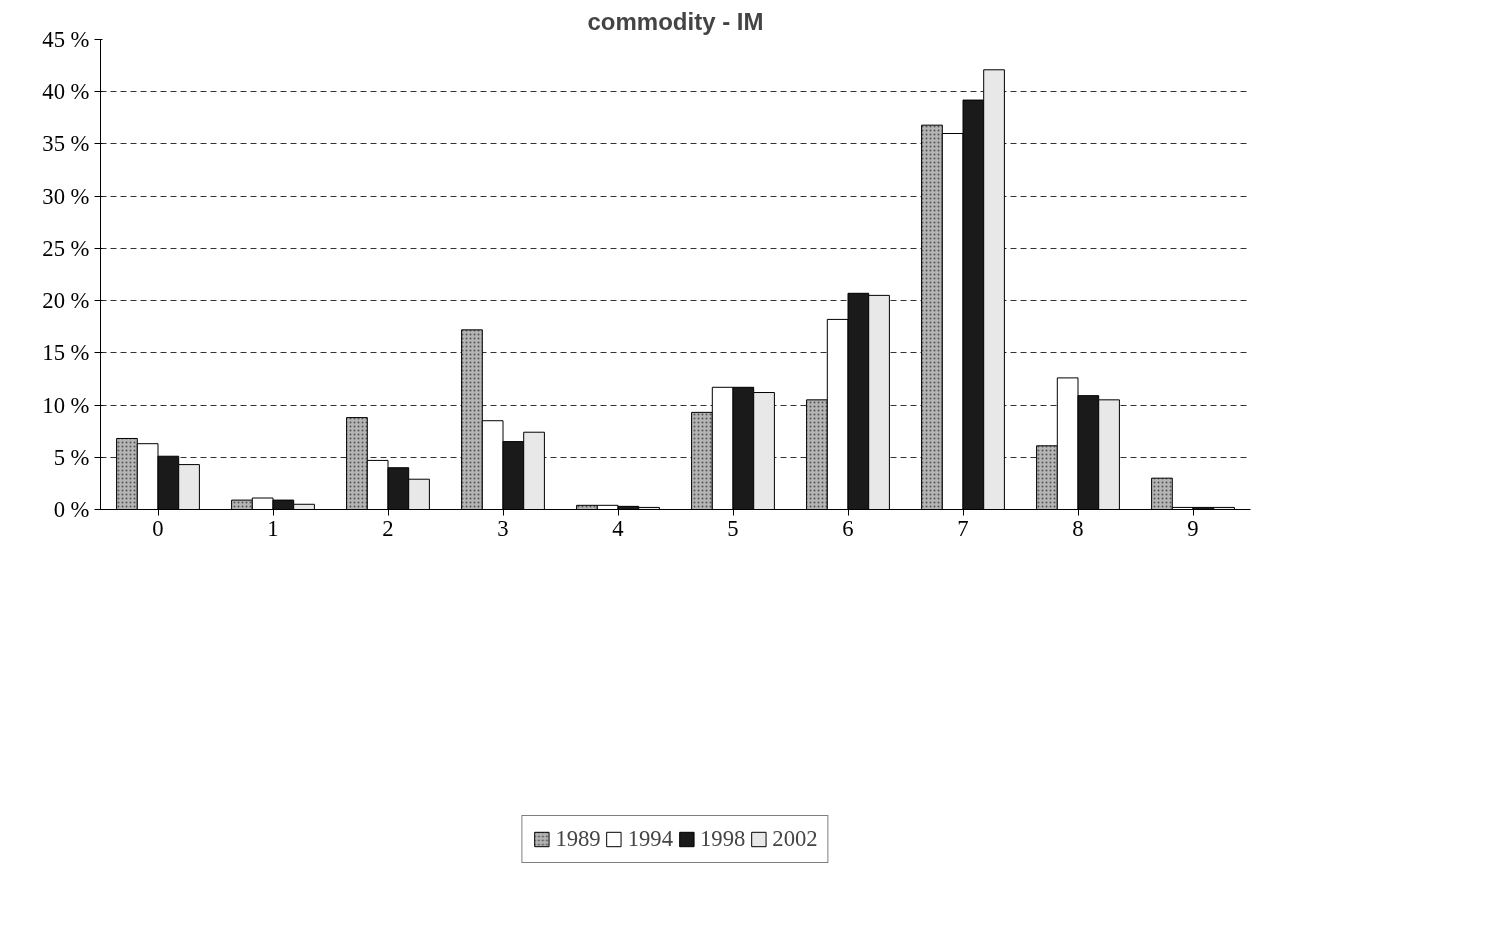  I want to click on y-tick-label: 20 %, so click(66, 301).